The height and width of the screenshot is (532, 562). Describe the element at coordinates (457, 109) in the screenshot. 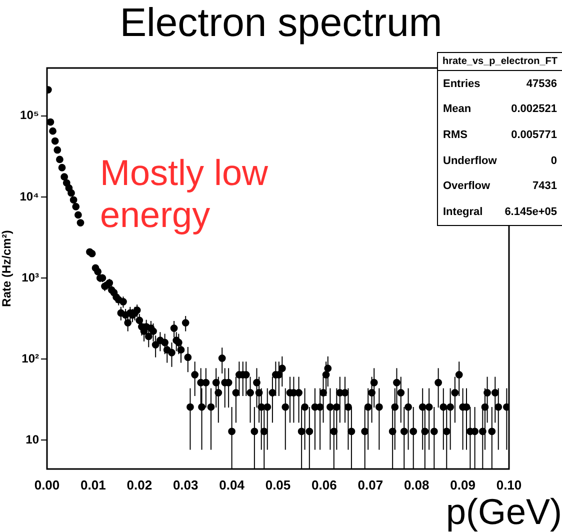

I see `annotation: Mean` at that location.